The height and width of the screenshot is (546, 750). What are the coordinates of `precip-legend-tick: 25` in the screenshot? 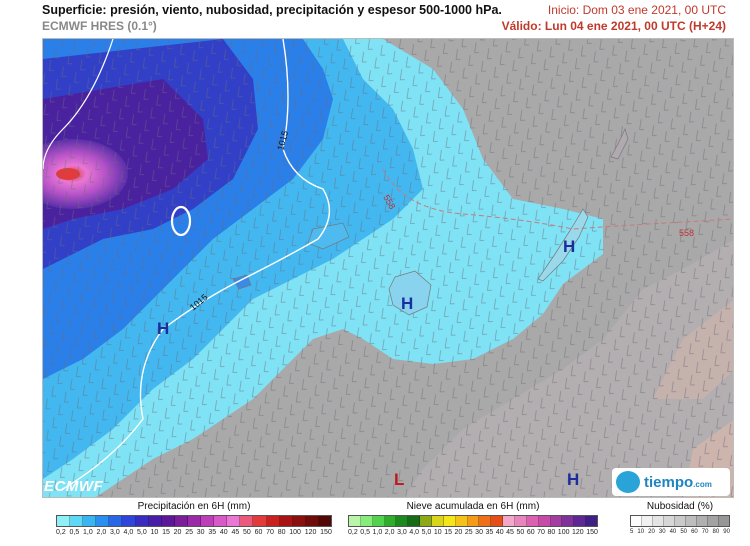 It's located at (189, 532).